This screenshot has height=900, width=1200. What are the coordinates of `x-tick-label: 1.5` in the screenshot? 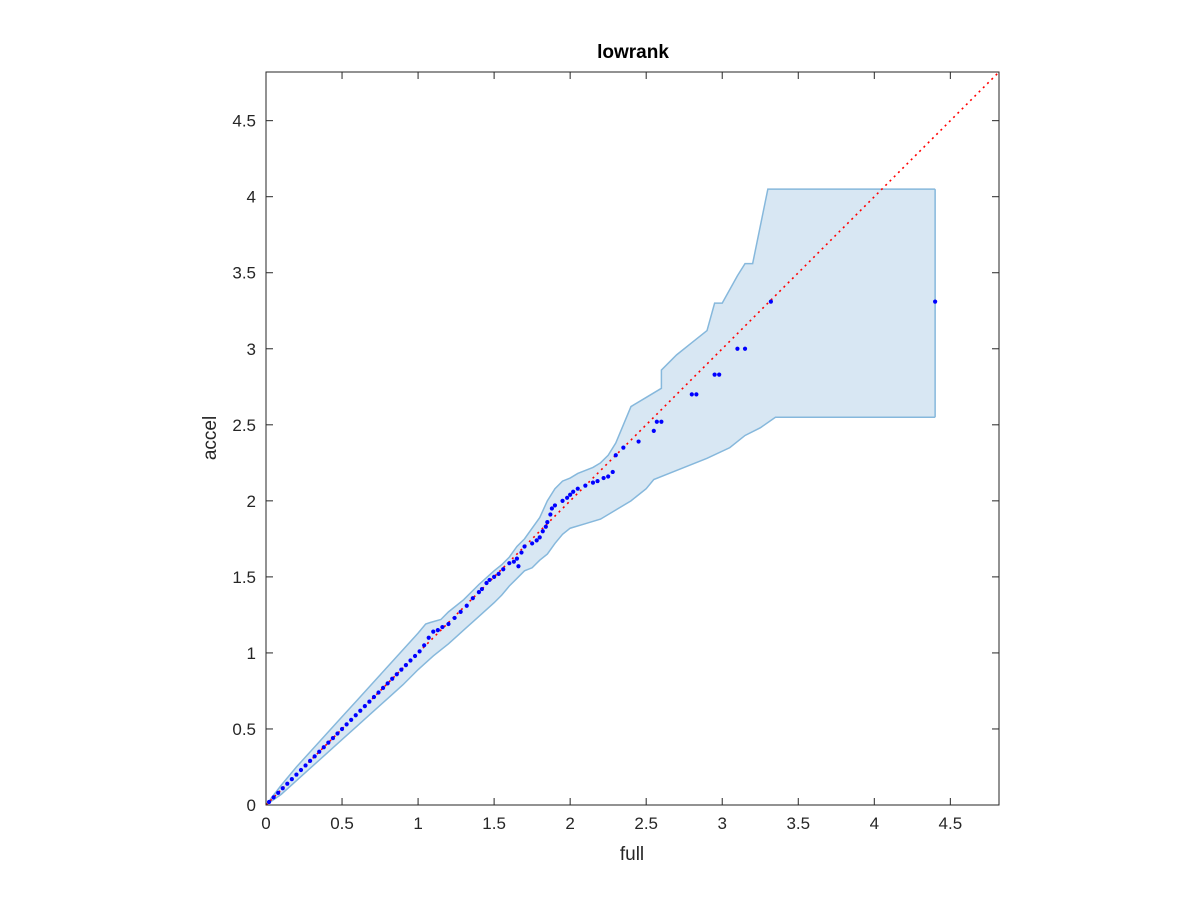 It's located at (494, 823).